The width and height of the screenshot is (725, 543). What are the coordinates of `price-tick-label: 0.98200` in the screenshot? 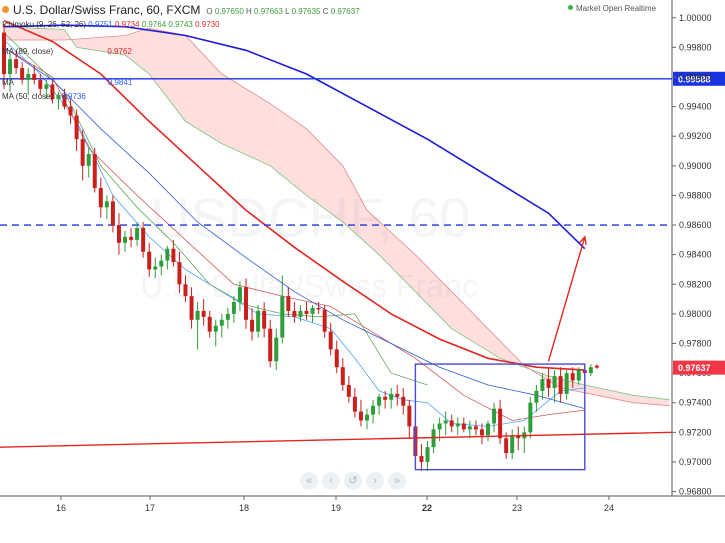 It's located at (695, 284).